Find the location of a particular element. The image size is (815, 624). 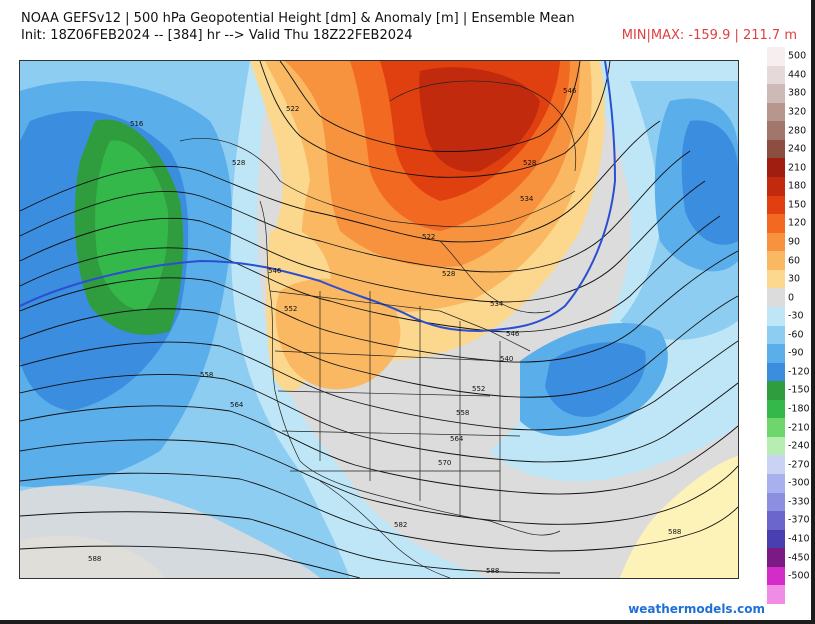

window-edge-right is located at coordinates (813, 312).